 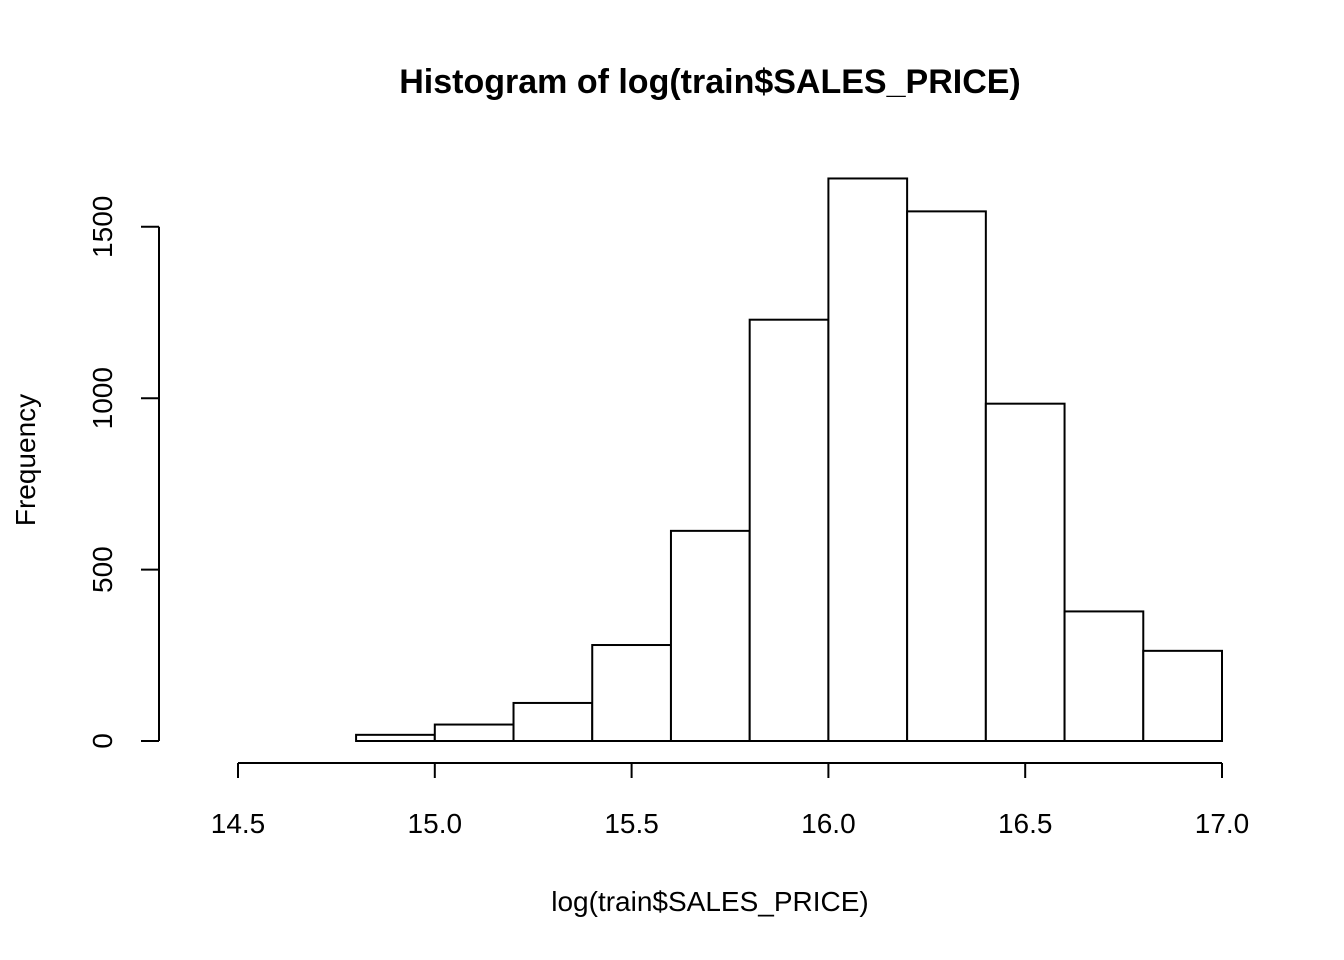 What do you see at coordinates (238, 823) in the screenshot?
I see `x-tick-label: 14.5` at bounding box center [238, 823].